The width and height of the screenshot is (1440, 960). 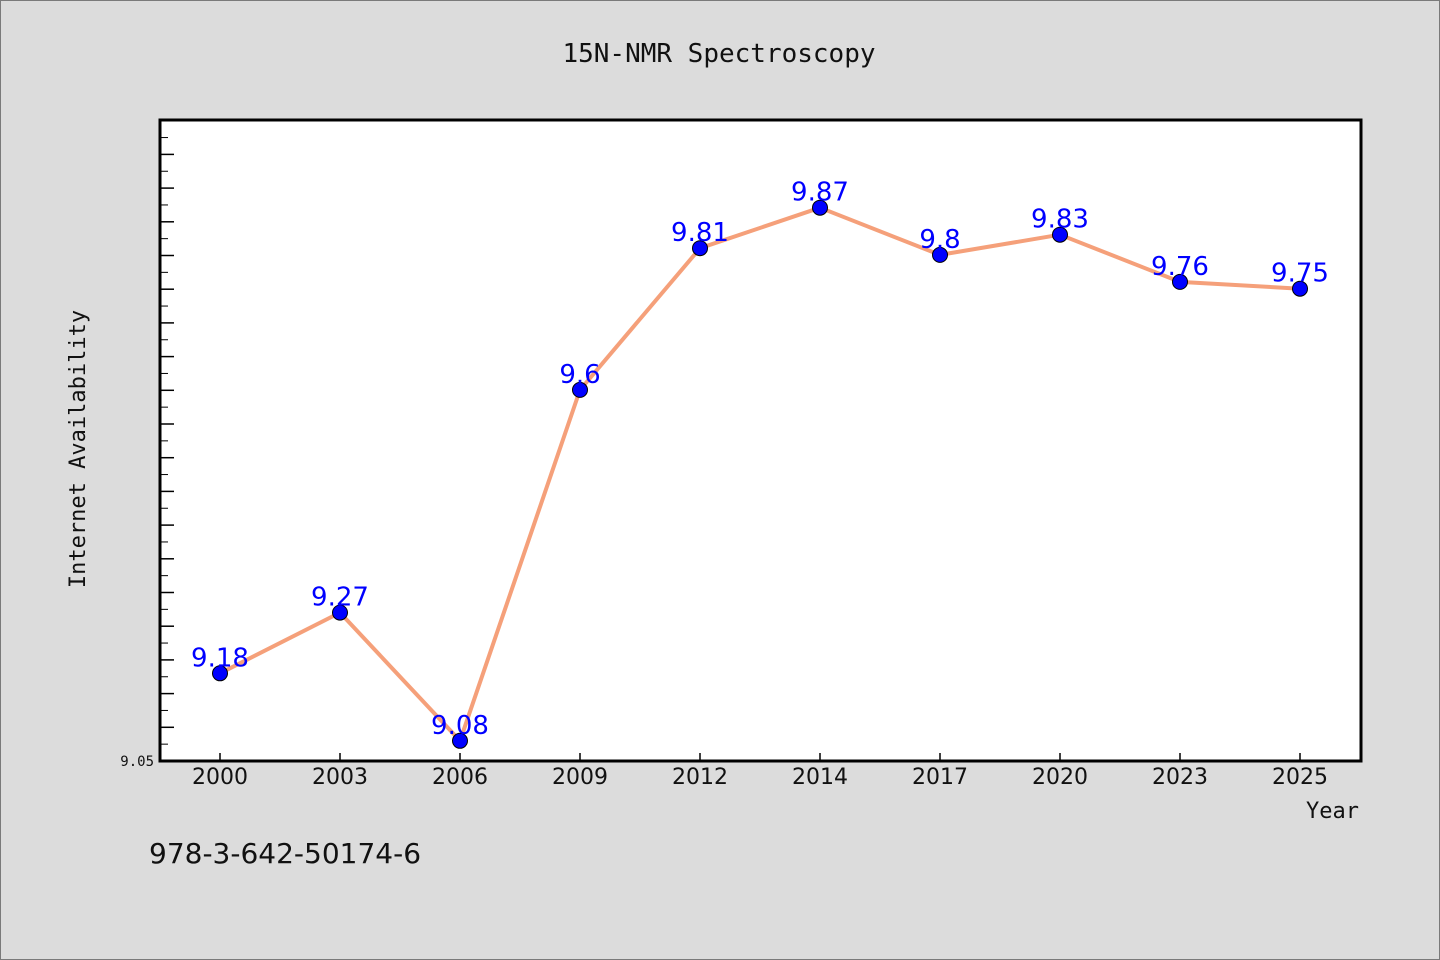 I want to click on data-label: 9.27, so click(x=340, y=598).